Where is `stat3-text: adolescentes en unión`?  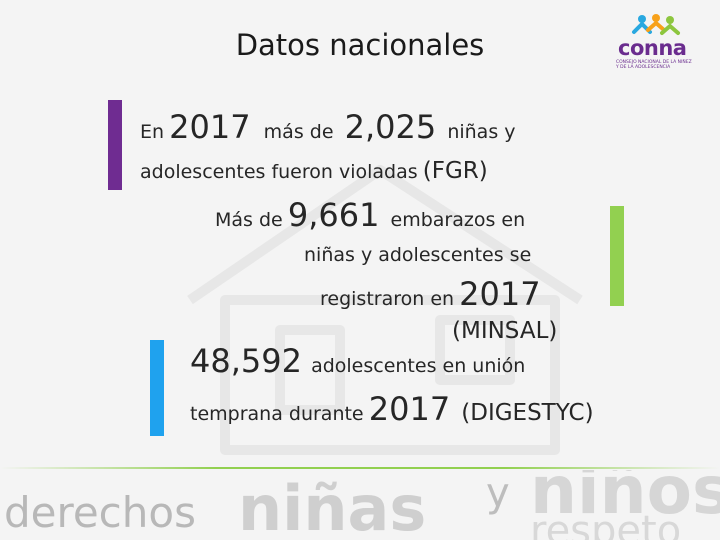
stat3-text: adolescentes en unión is located at coordinates (418, 366).